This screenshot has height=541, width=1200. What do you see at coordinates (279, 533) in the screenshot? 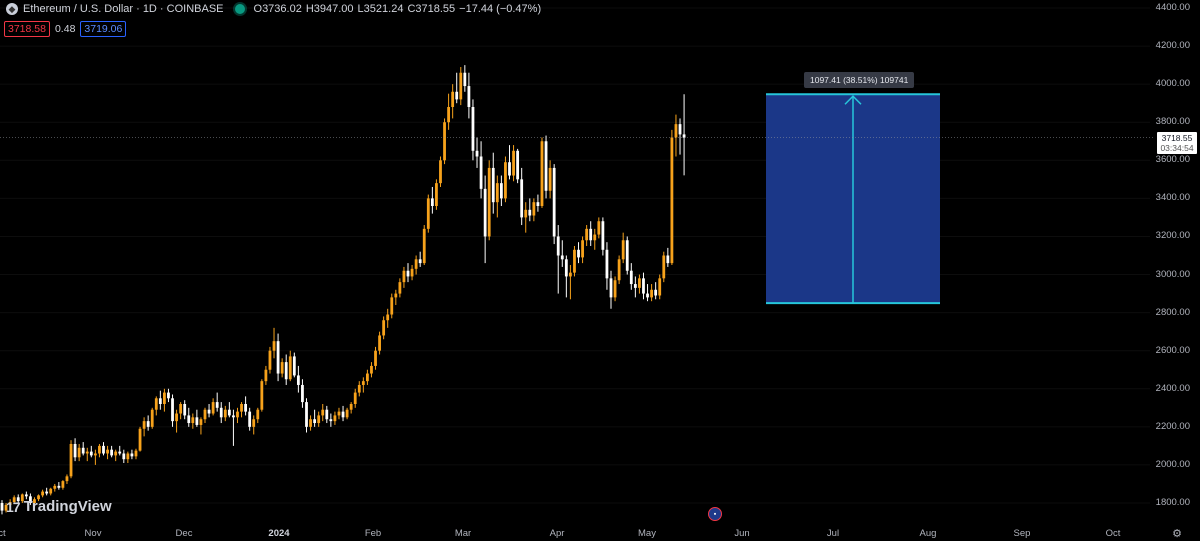
I see `time-axis-label: 2024` at bounding box center [279, 533].